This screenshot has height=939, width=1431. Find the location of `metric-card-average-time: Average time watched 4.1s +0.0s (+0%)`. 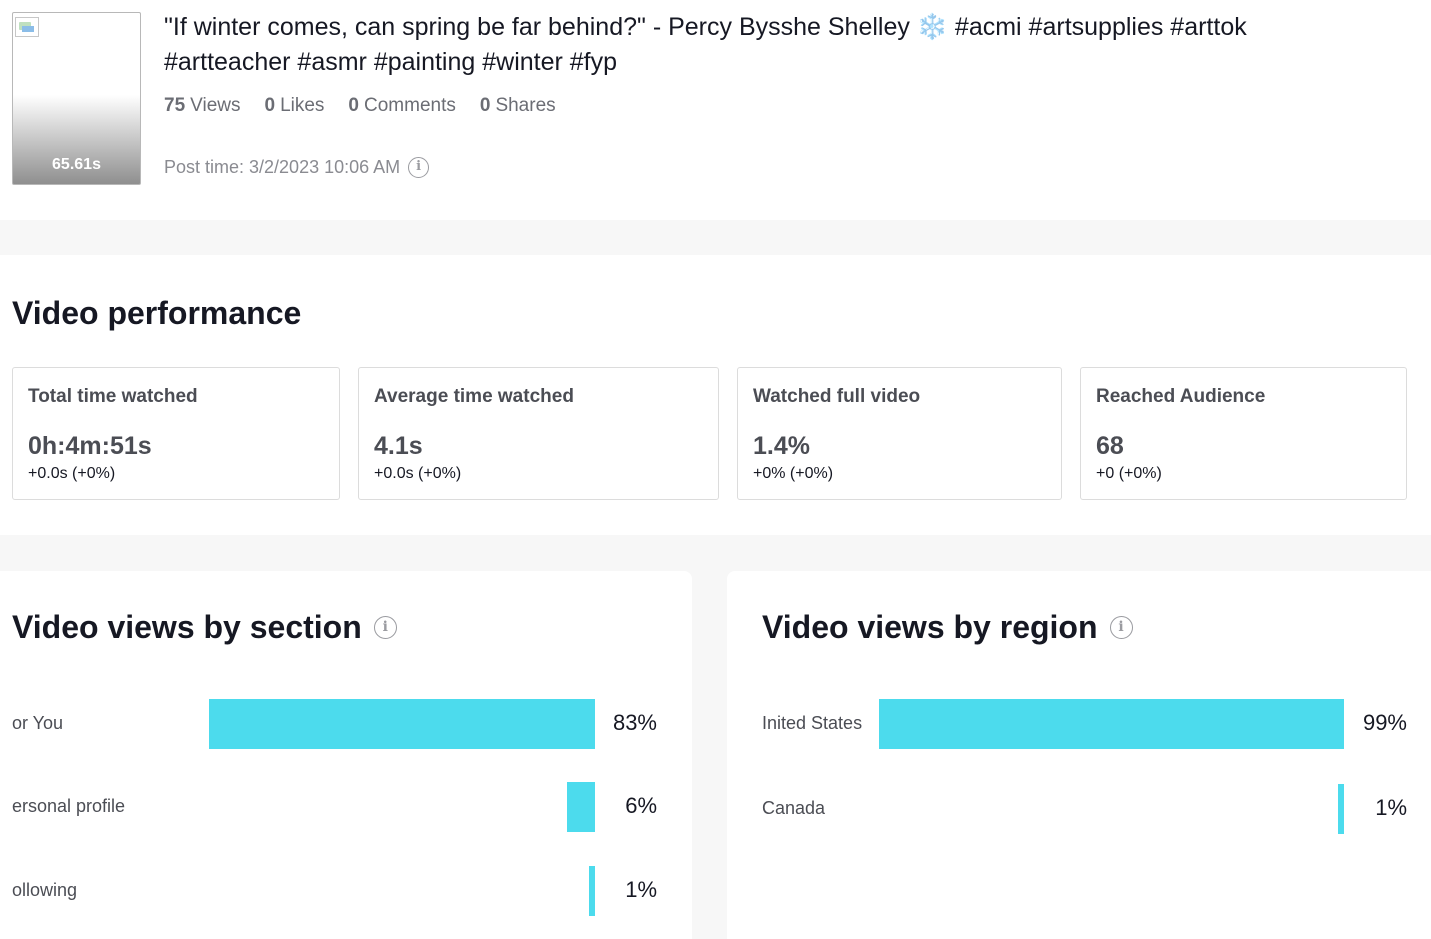

metric-card-average-time: Average time watched 4.1s +0.0s (+0%) is located at coordinates (538, 433).